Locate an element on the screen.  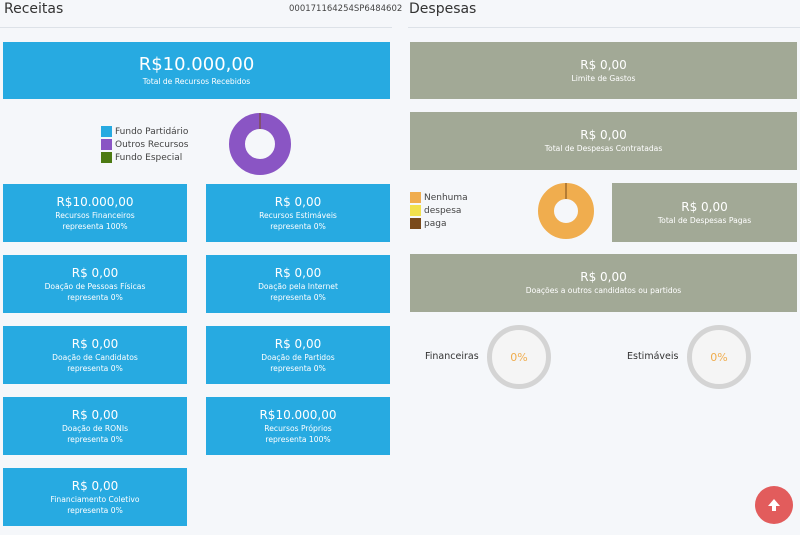
doacao-candidatos-card: R$ 0,00 Doação de Candidatos representa 0% is located at coordinates (95, 355).